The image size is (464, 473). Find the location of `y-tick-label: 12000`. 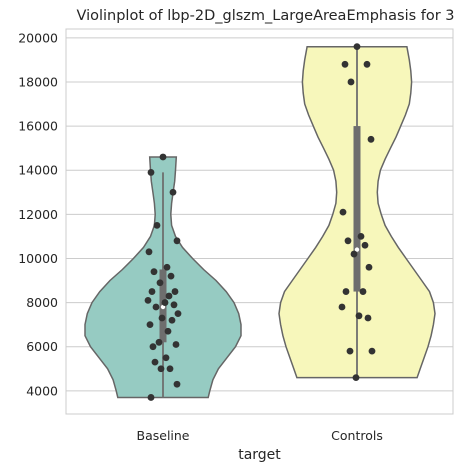

y-tick-label: 12000 is located at coordinates (38, 214).